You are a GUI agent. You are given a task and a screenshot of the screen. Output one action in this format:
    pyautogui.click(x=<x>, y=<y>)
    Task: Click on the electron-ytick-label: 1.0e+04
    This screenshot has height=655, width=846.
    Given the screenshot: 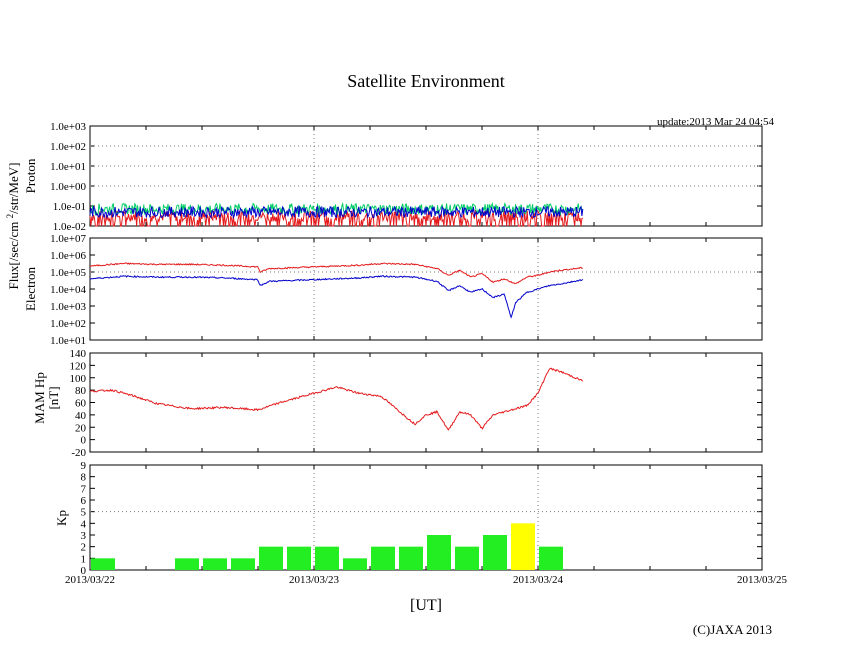 What is the action you would take?
    pyautogui.click(x=68, y=290)
    